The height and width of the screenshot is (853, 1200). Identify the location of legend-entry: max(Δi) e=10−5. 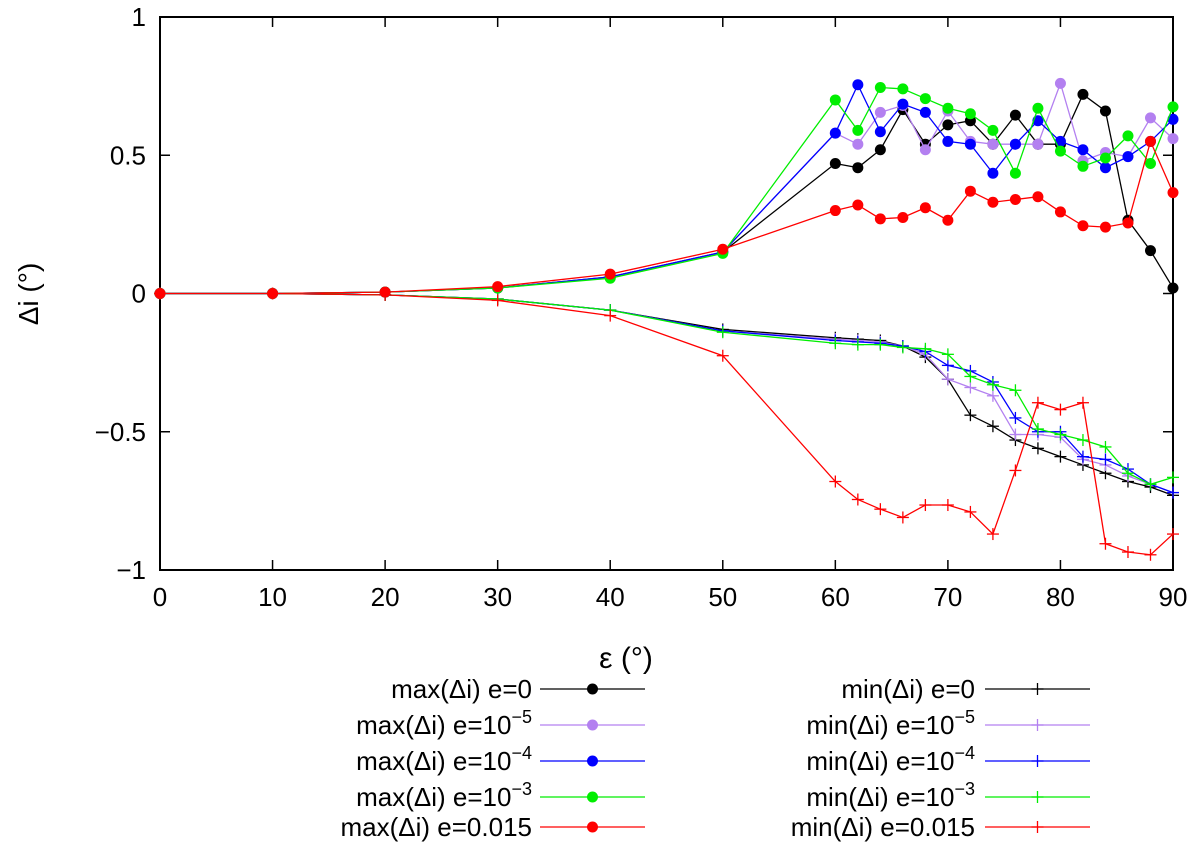
(500, 723).